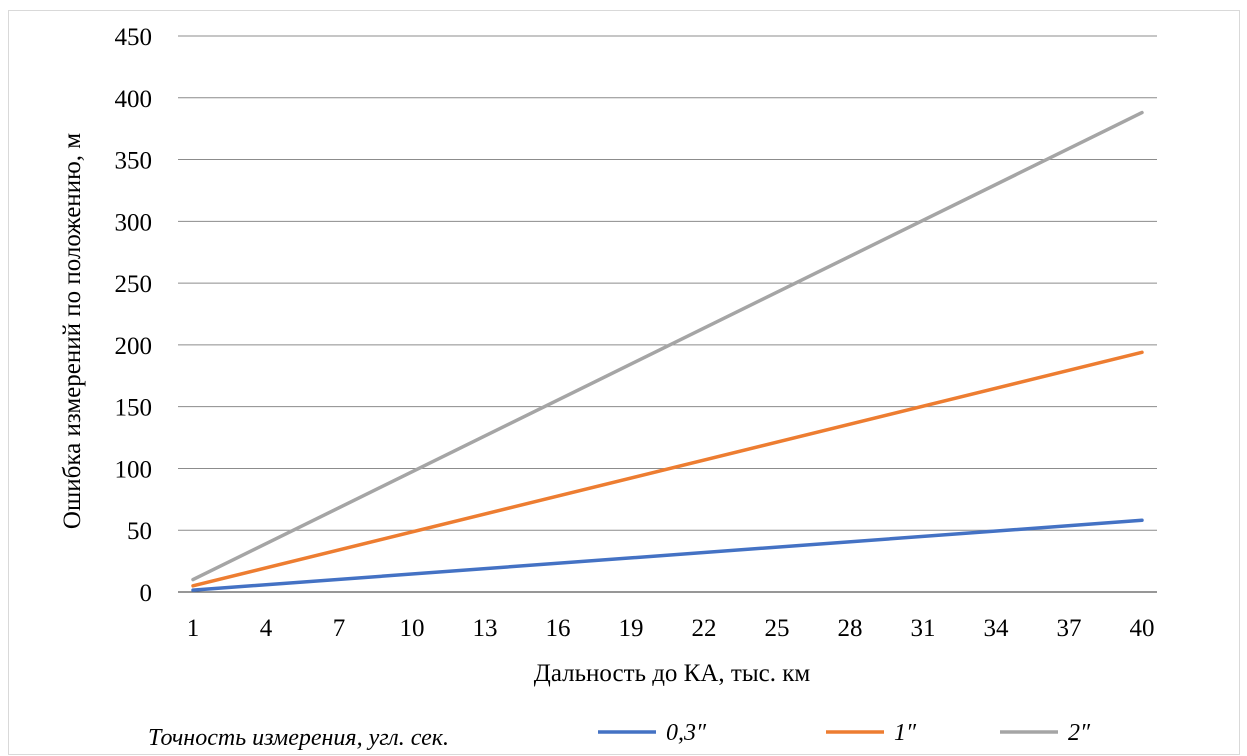  What do you see at coordinates (339, 628) in the screenshot?
I see `x-tick-label: 7` at bounding box center [339, 628].